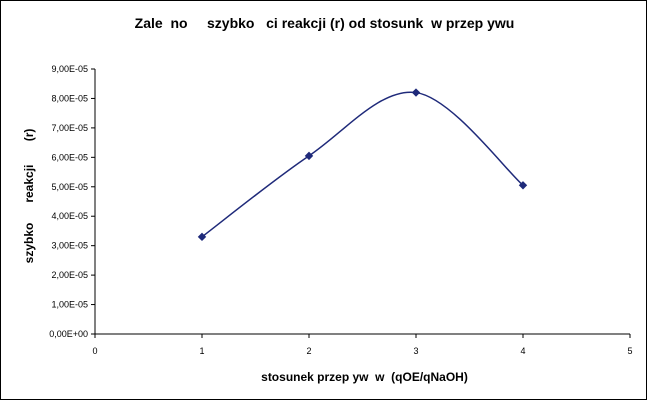  I want to click on y-tick-label: 6,00E-05, so click(69, 157).